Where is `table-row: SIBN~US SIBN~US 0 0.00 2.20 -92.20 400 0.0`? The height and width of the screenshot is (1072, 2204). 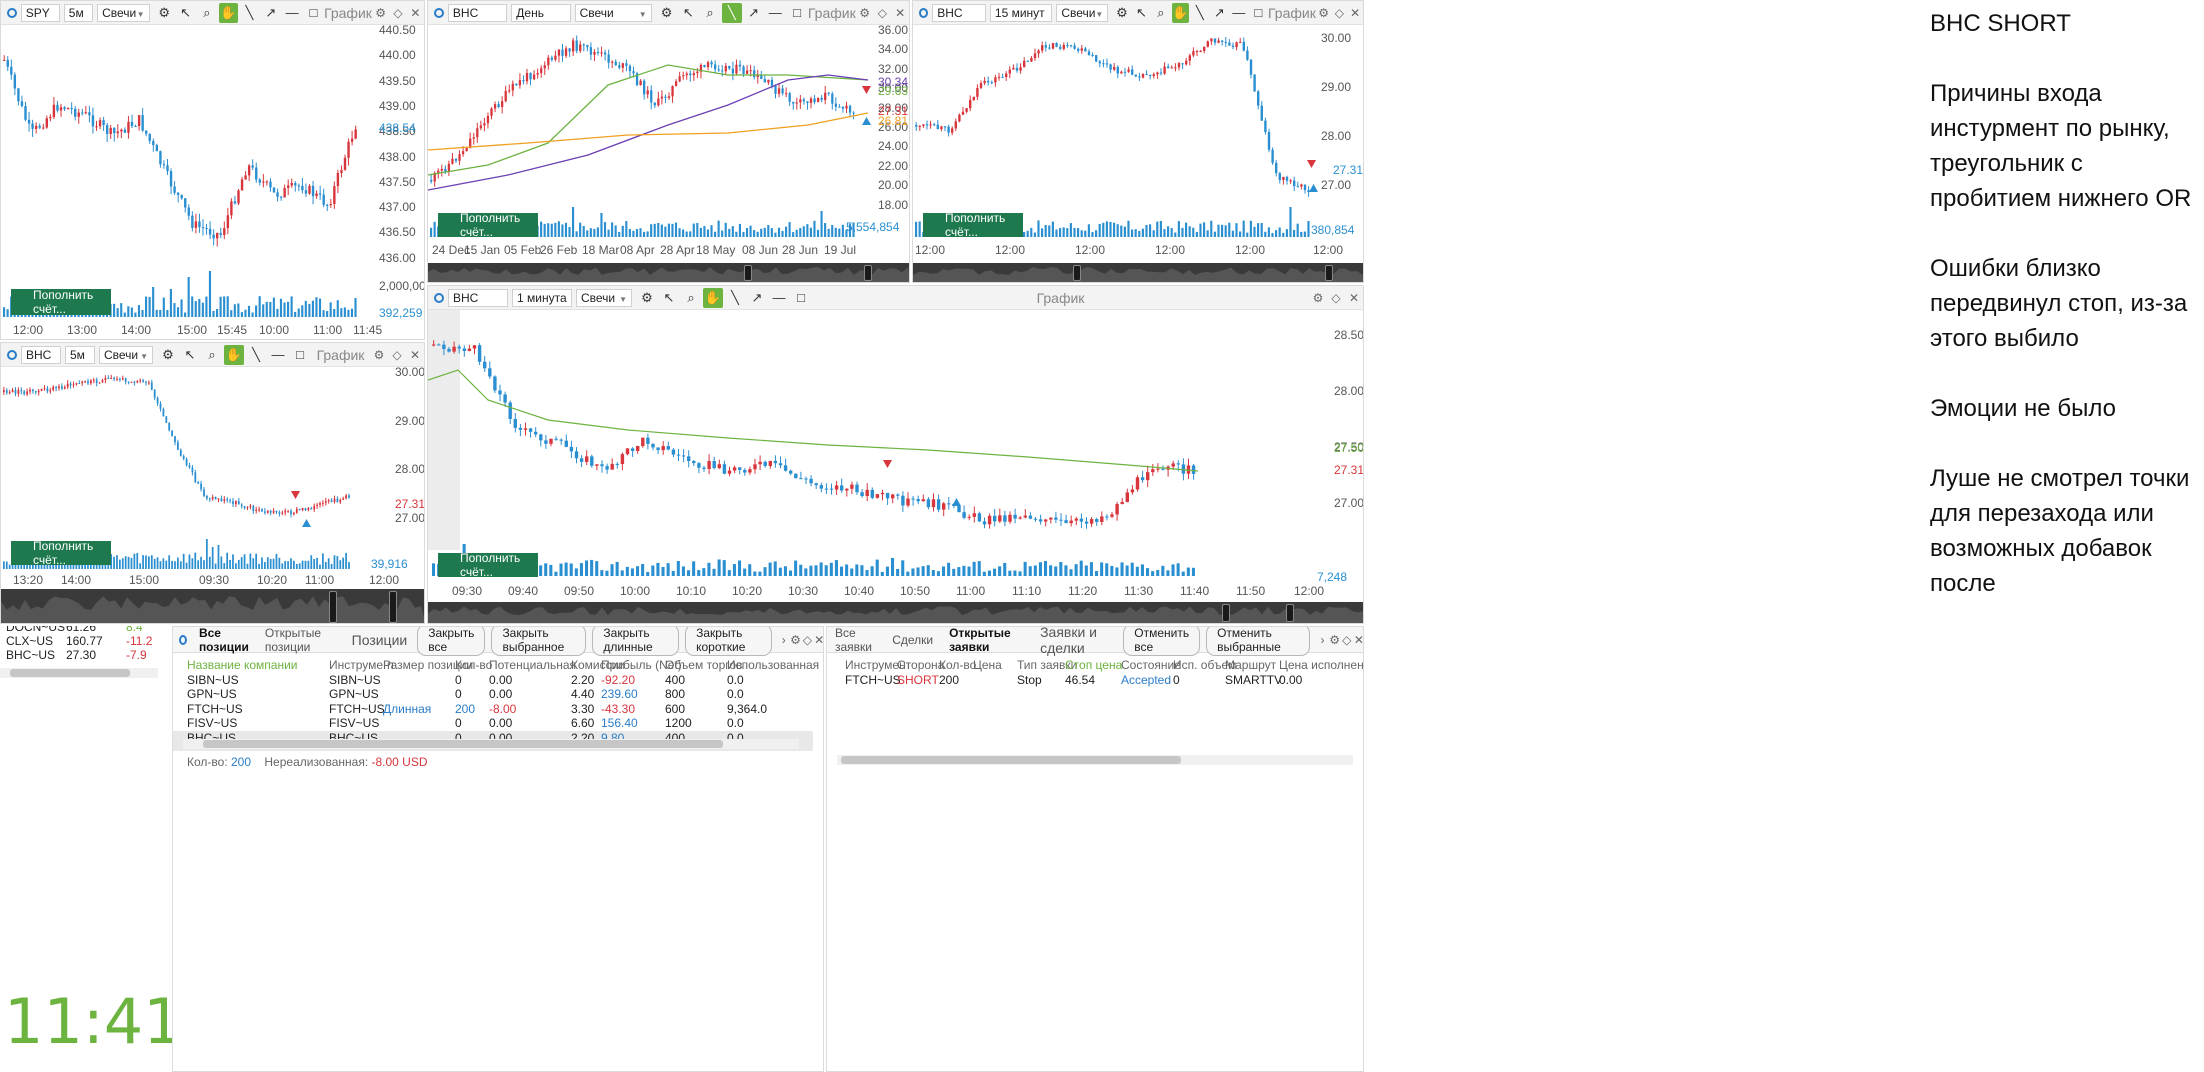
table-row: SIBN~US SIBN~US 0 0.00 2.20 -92.20 400 0.0 is located at coordinates (493, 683).